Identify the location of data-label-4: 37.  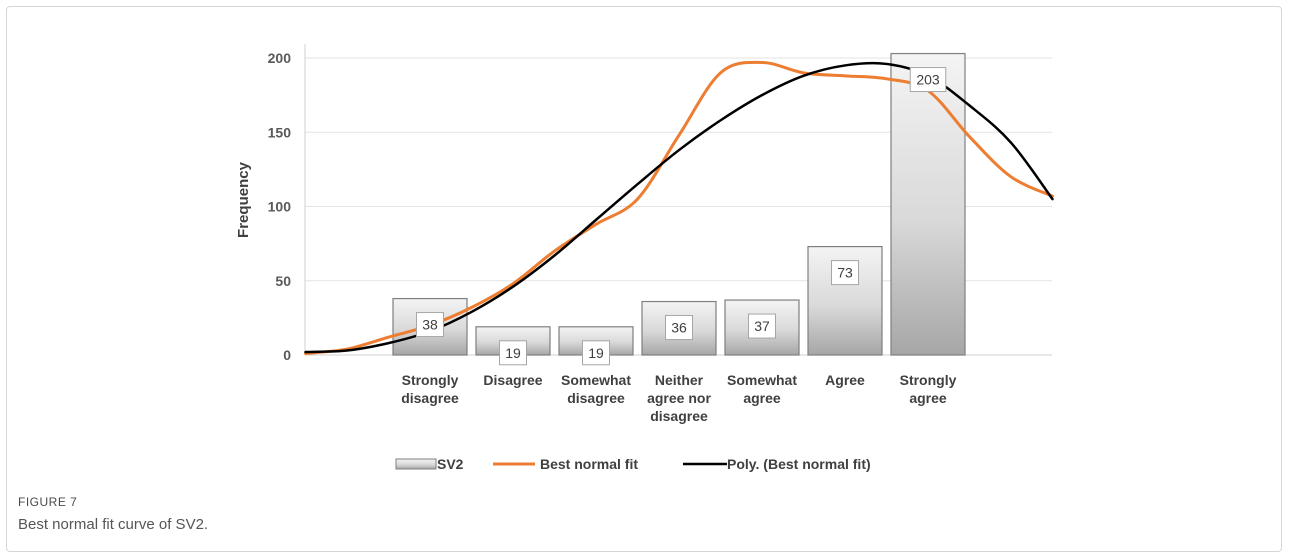
(762, 326).